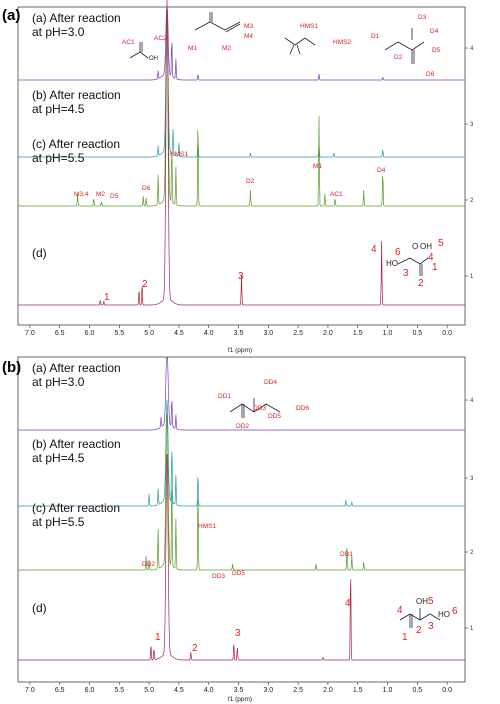 This screenshot has height=704, width=500. I want to click on peak-label-m2: M2, so click(100, 194).